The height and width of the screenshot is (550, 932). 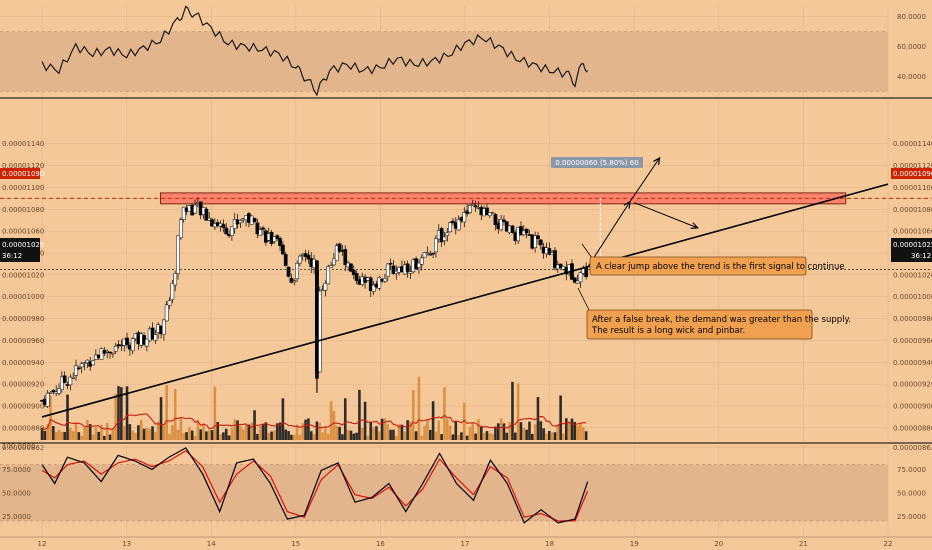 I want to click on stoch-tick-label-right: 25.0000, so click(x=911, y=517).